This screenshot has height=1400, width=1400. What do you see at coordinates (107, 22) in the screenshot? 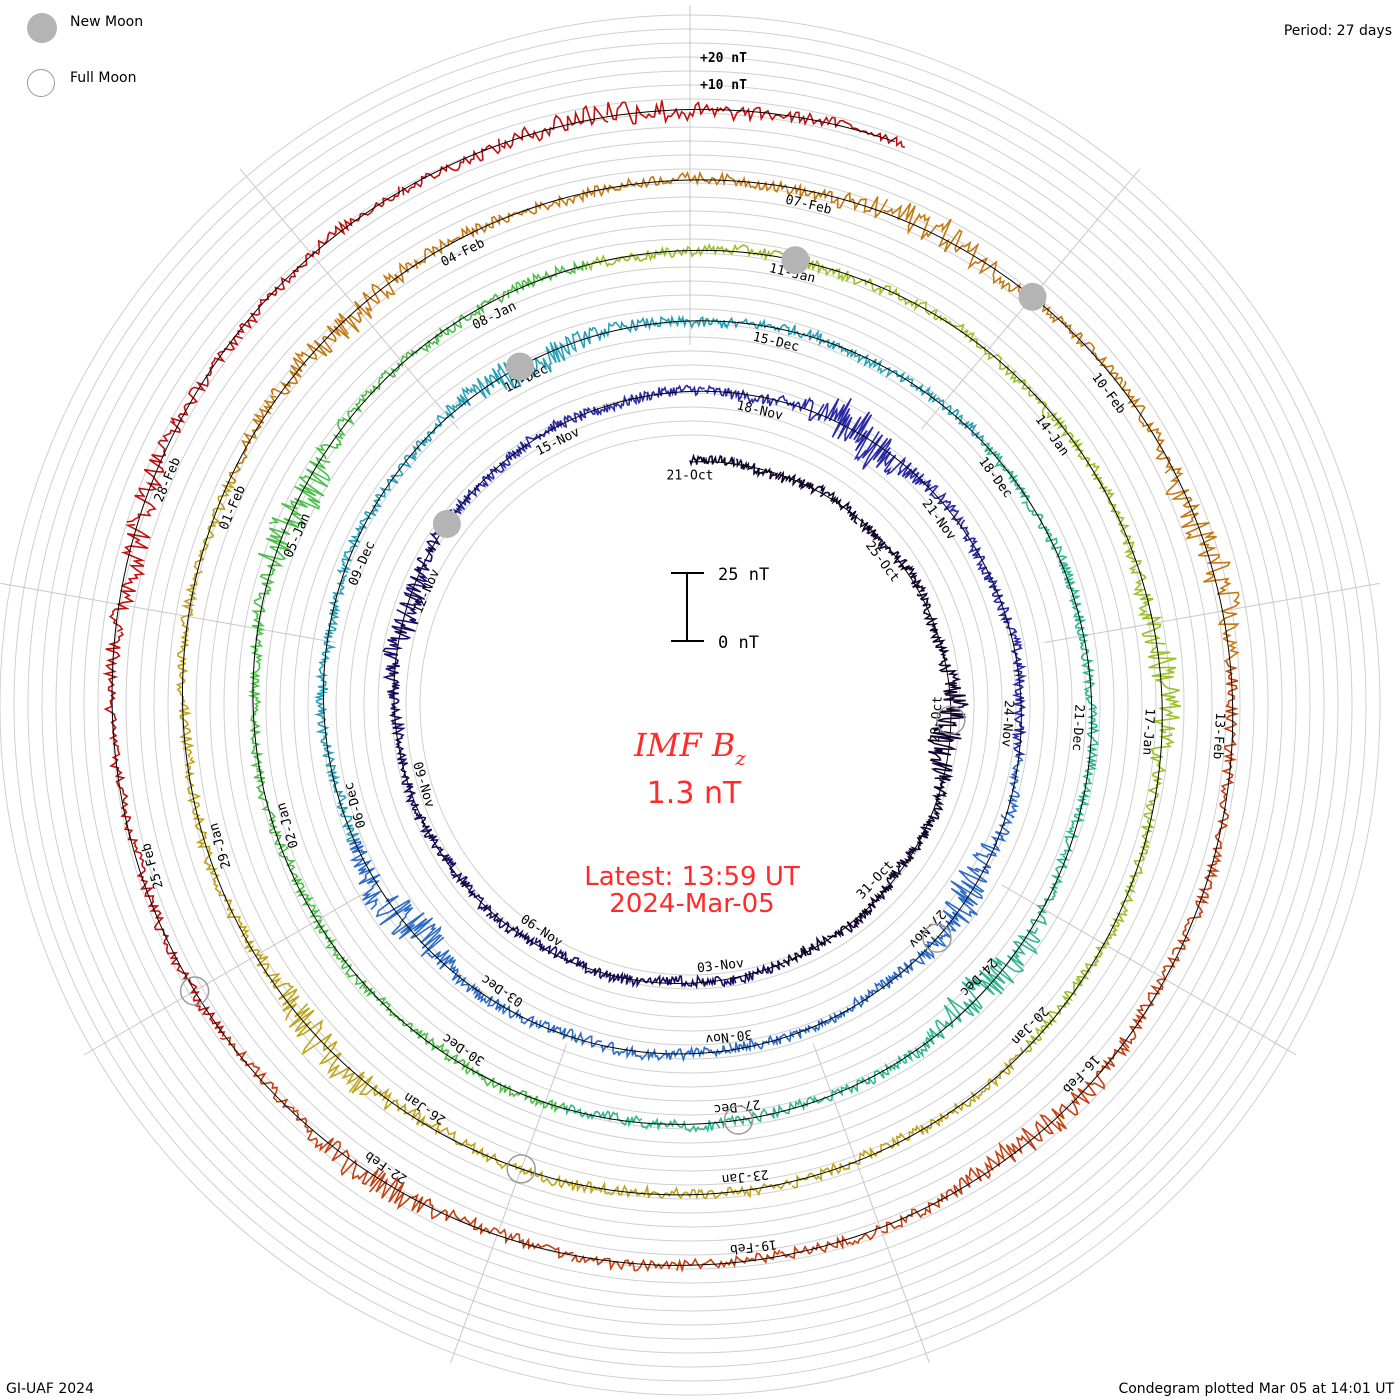
I see `new-moon-label: New Moon` at bounding box center [107, 22].